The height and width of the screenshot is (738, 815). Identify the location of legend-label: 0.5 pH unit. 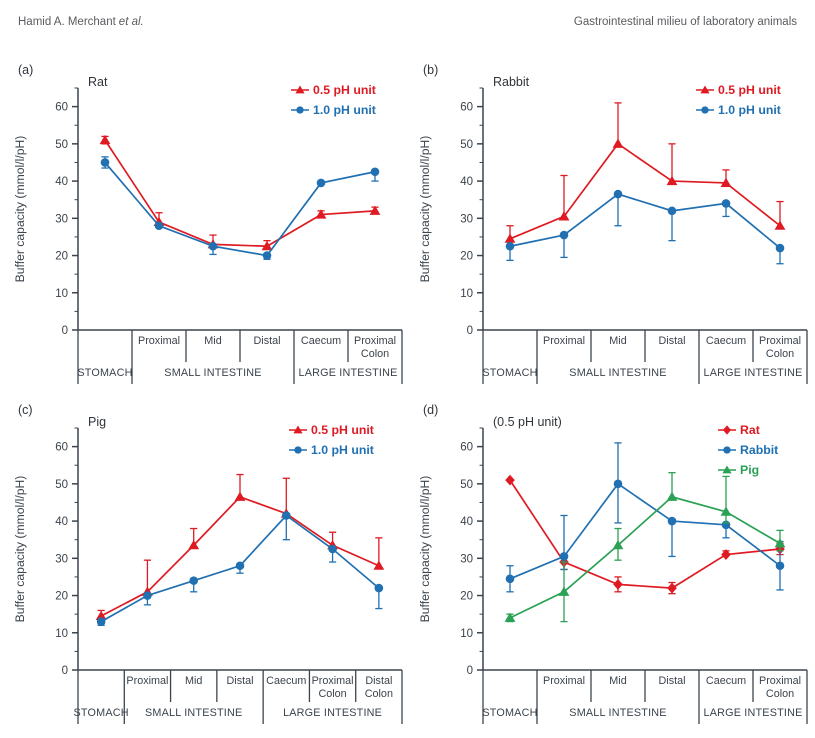
(344, 90).